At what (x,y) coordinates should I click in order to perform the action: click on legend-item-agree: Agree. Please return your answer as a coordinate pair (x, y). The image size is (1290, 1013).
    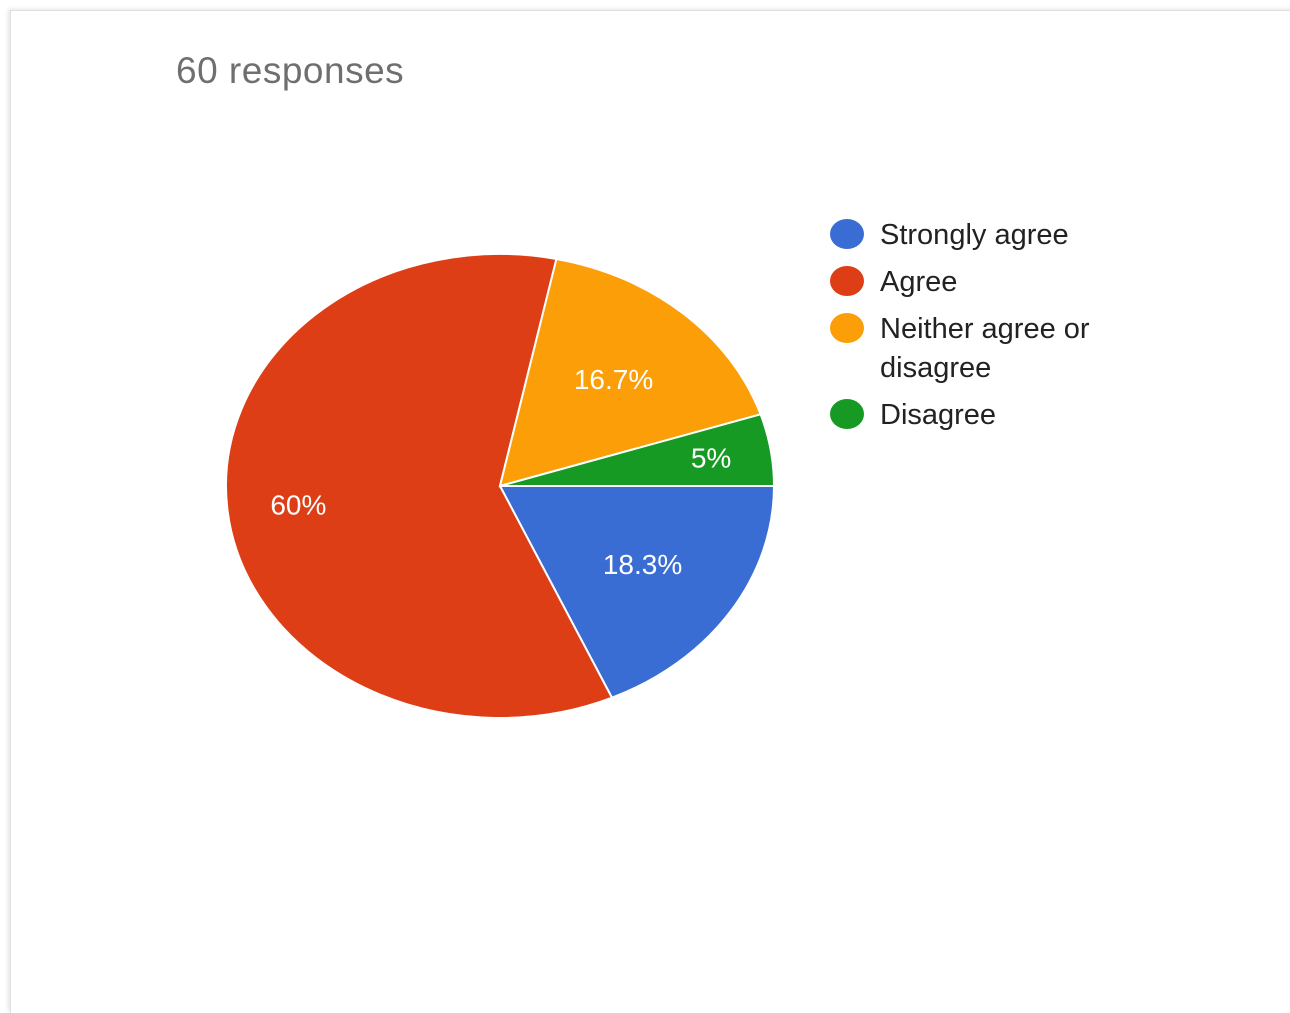
    Looking at the image, I should click on (990, 282).